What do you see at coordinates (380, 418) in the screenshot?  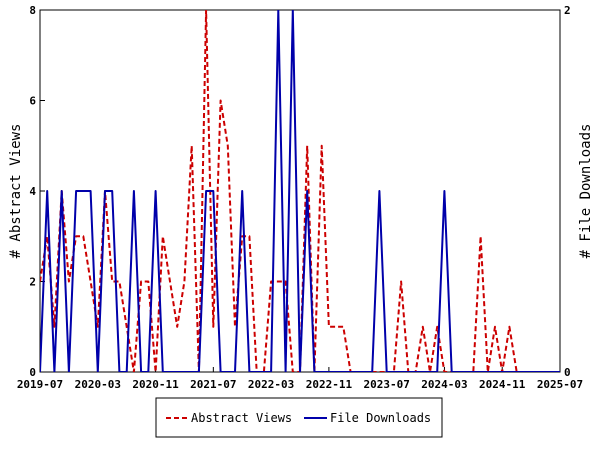 I see `legend-label-file-downloads: File Downloads` at bounding box center [380, 418].